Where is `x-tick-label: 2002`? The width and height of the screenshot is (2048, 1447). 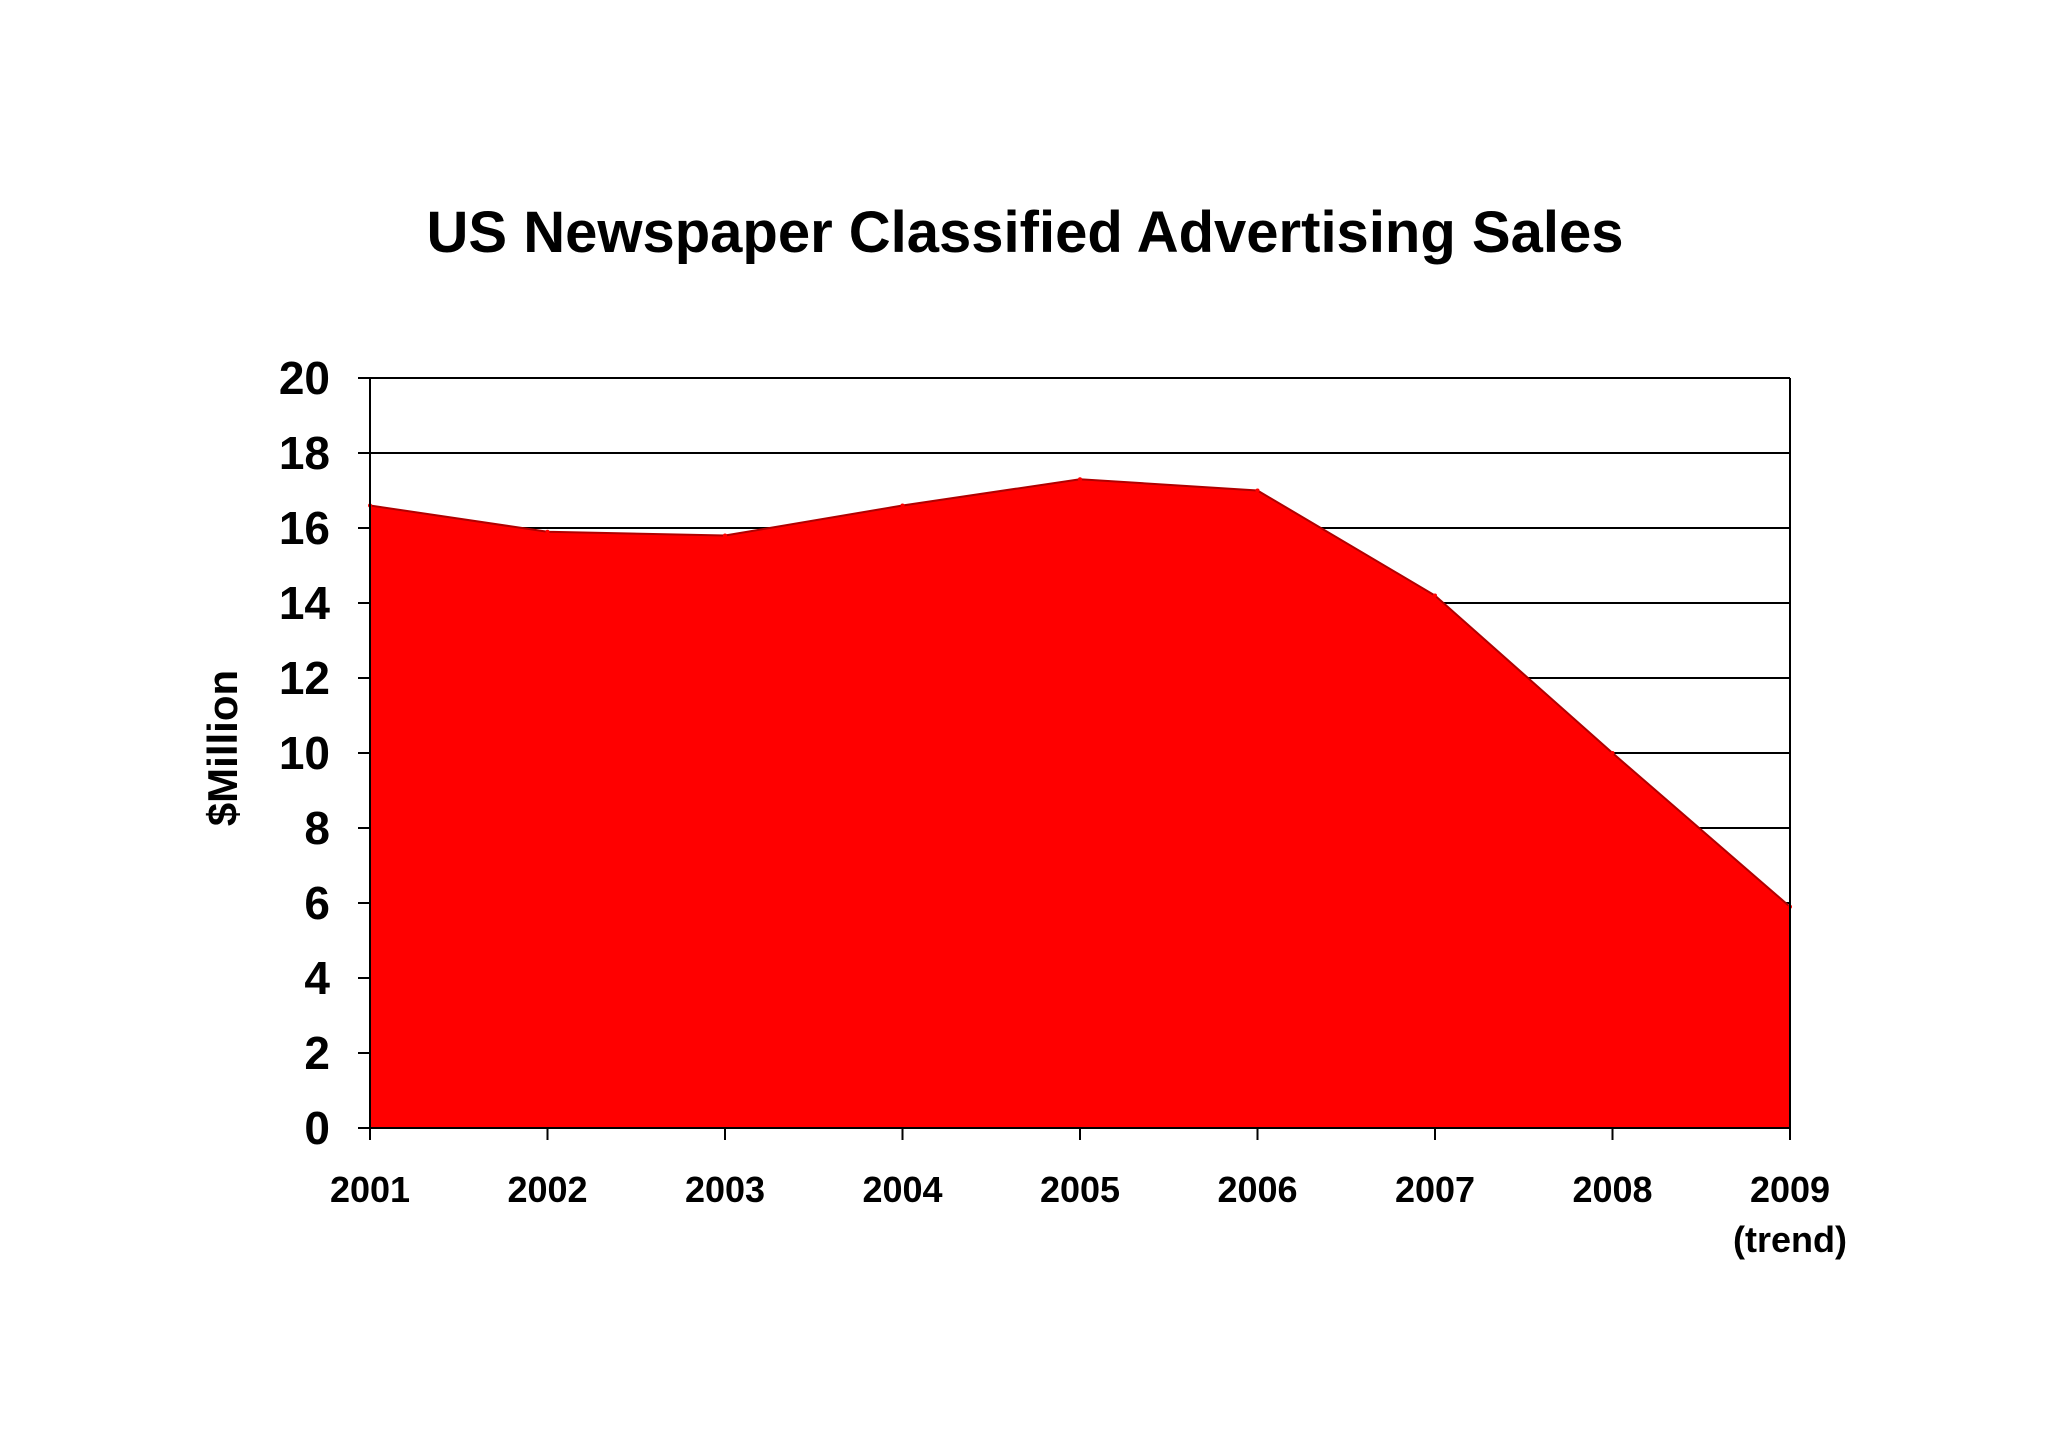
x-tick-label: 2002 is located at coordinates (547, 1189).